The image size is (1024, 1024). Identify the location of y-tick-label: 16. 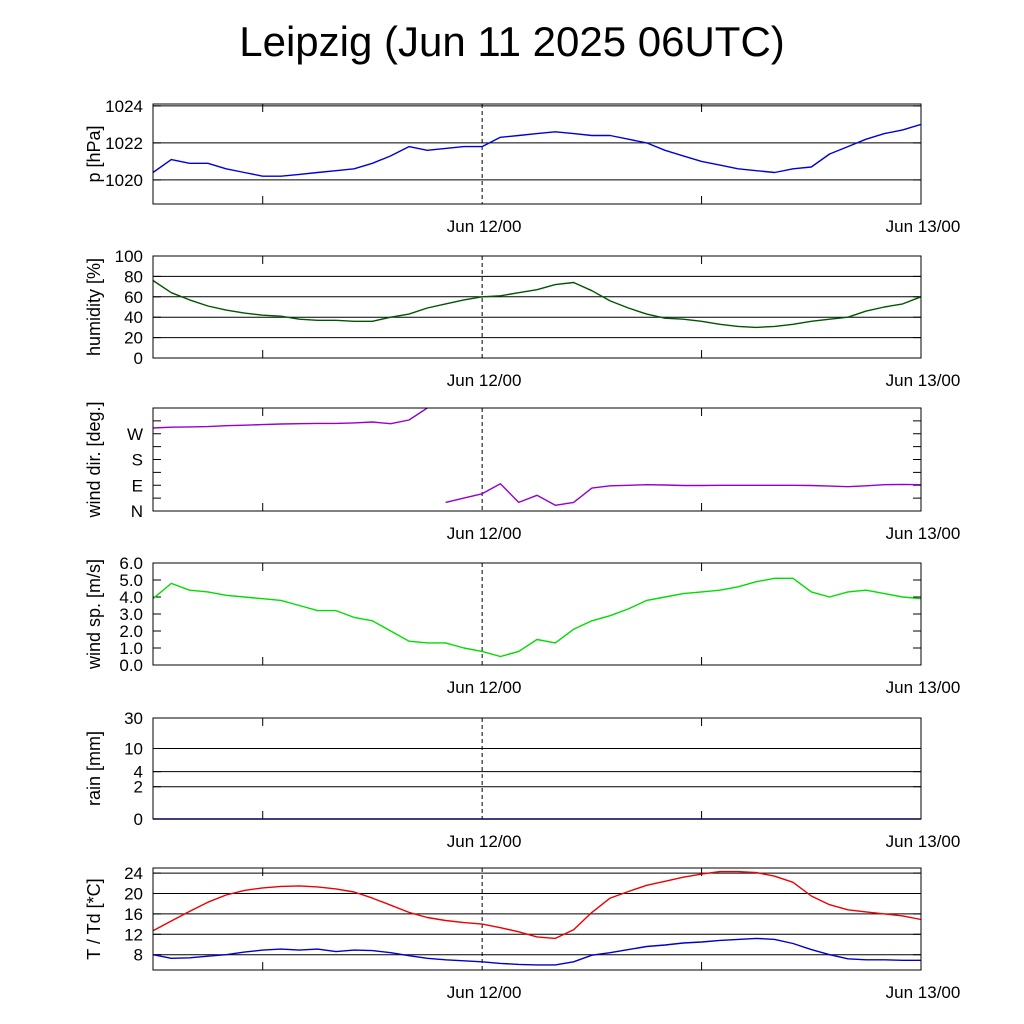
(133, 914).